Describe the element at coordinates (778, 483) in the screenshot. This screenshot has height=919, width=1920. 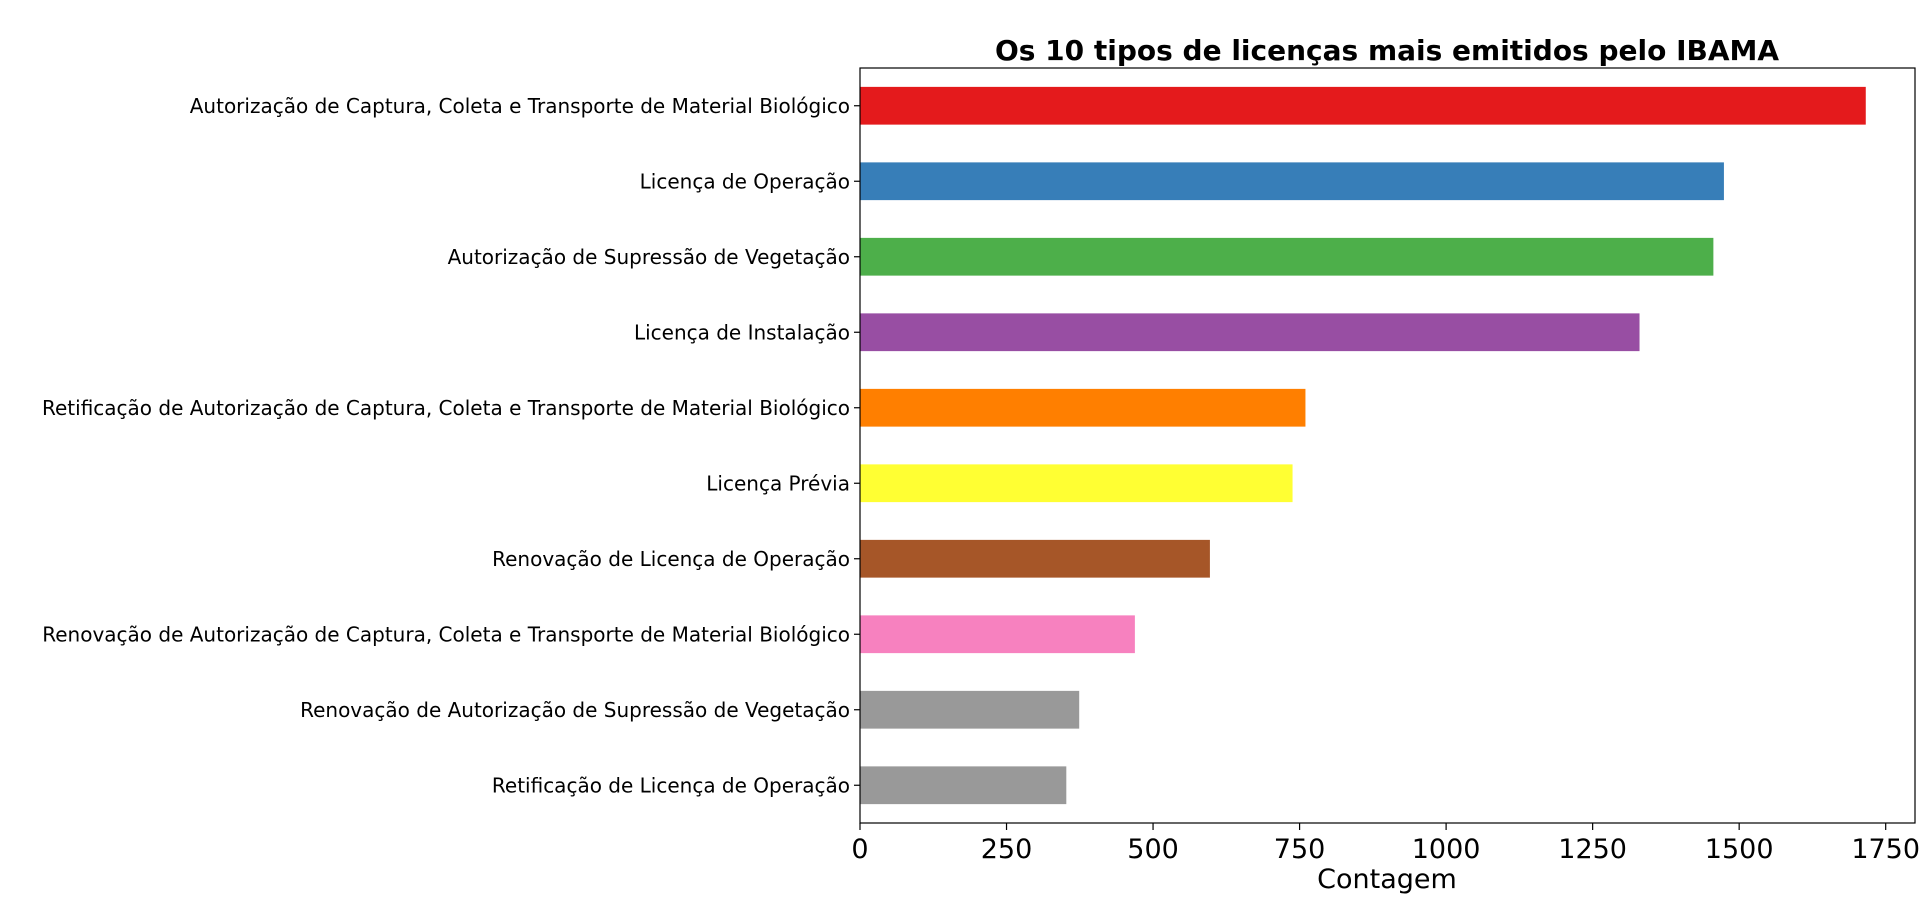
I see `category-label: Licença Prévia` at that location.